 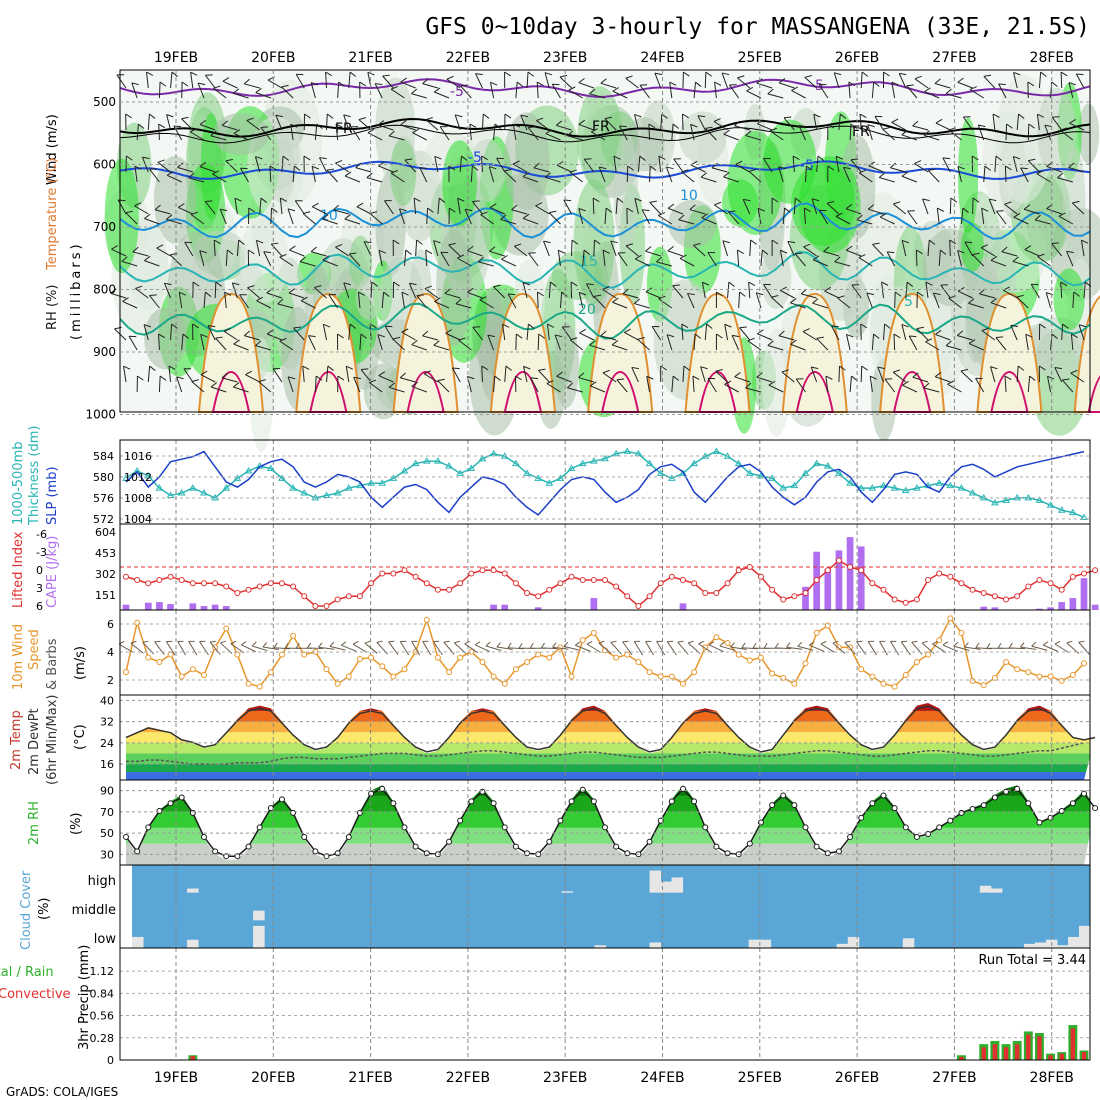 What do you see at coordinates (608, 748) in the screenshot?
I see `temp-band` at bounding box center [608, 748].